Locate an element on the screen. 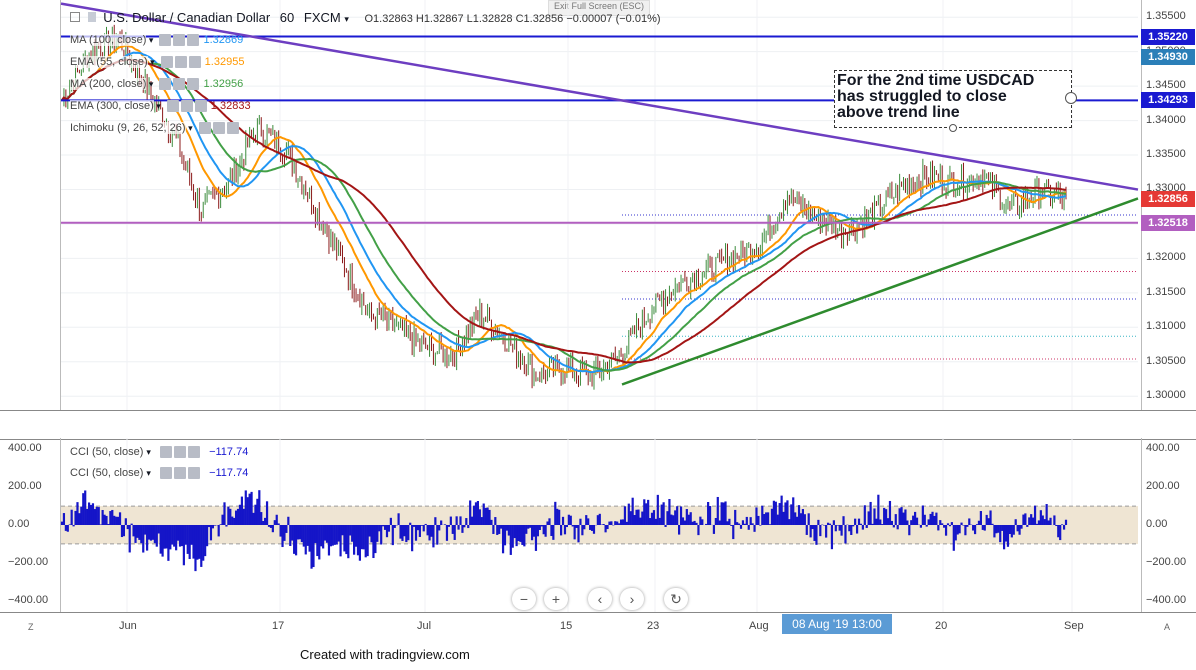 Image resolution: width=1196 pixels, height=670 pixels. indicator-legend-row: Ichimoku (9, 26, 52, 26) ▾ is located at coordinates (155, 128).